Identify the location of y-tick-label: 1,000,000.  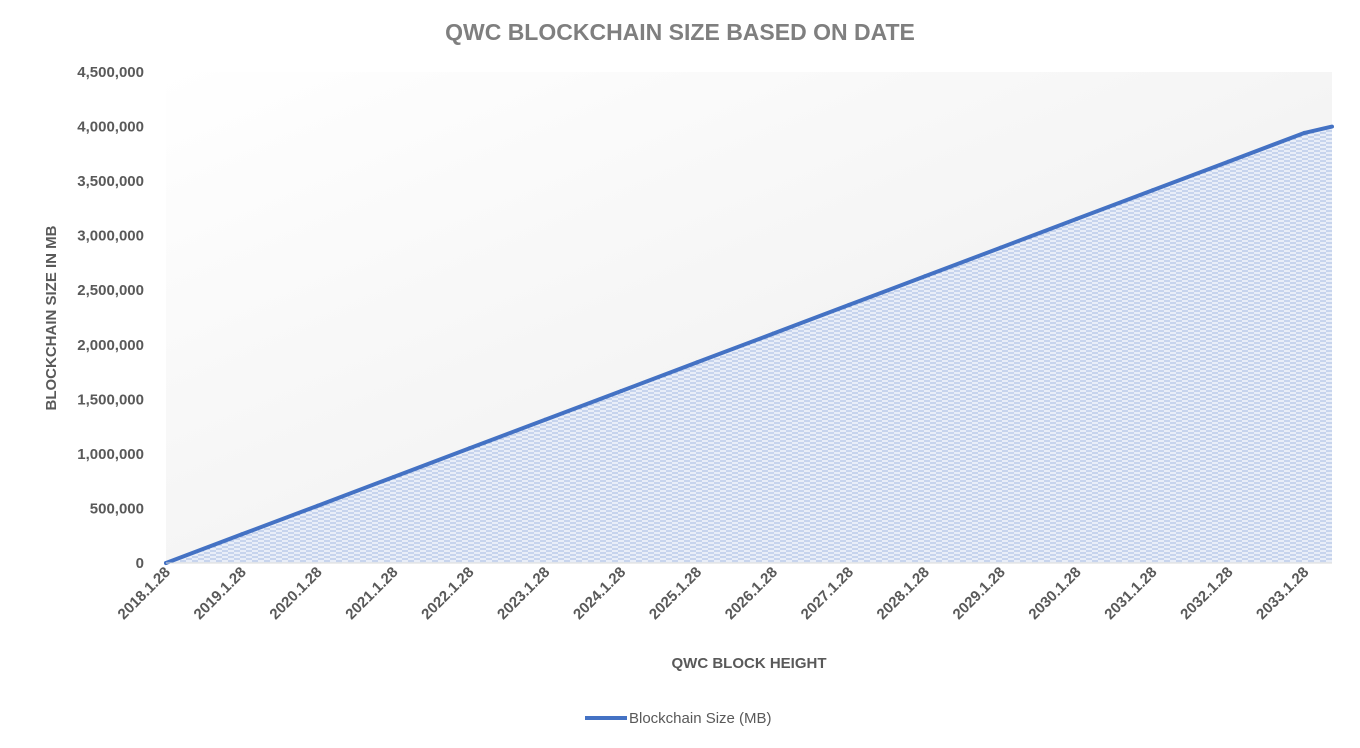
(110, 454).